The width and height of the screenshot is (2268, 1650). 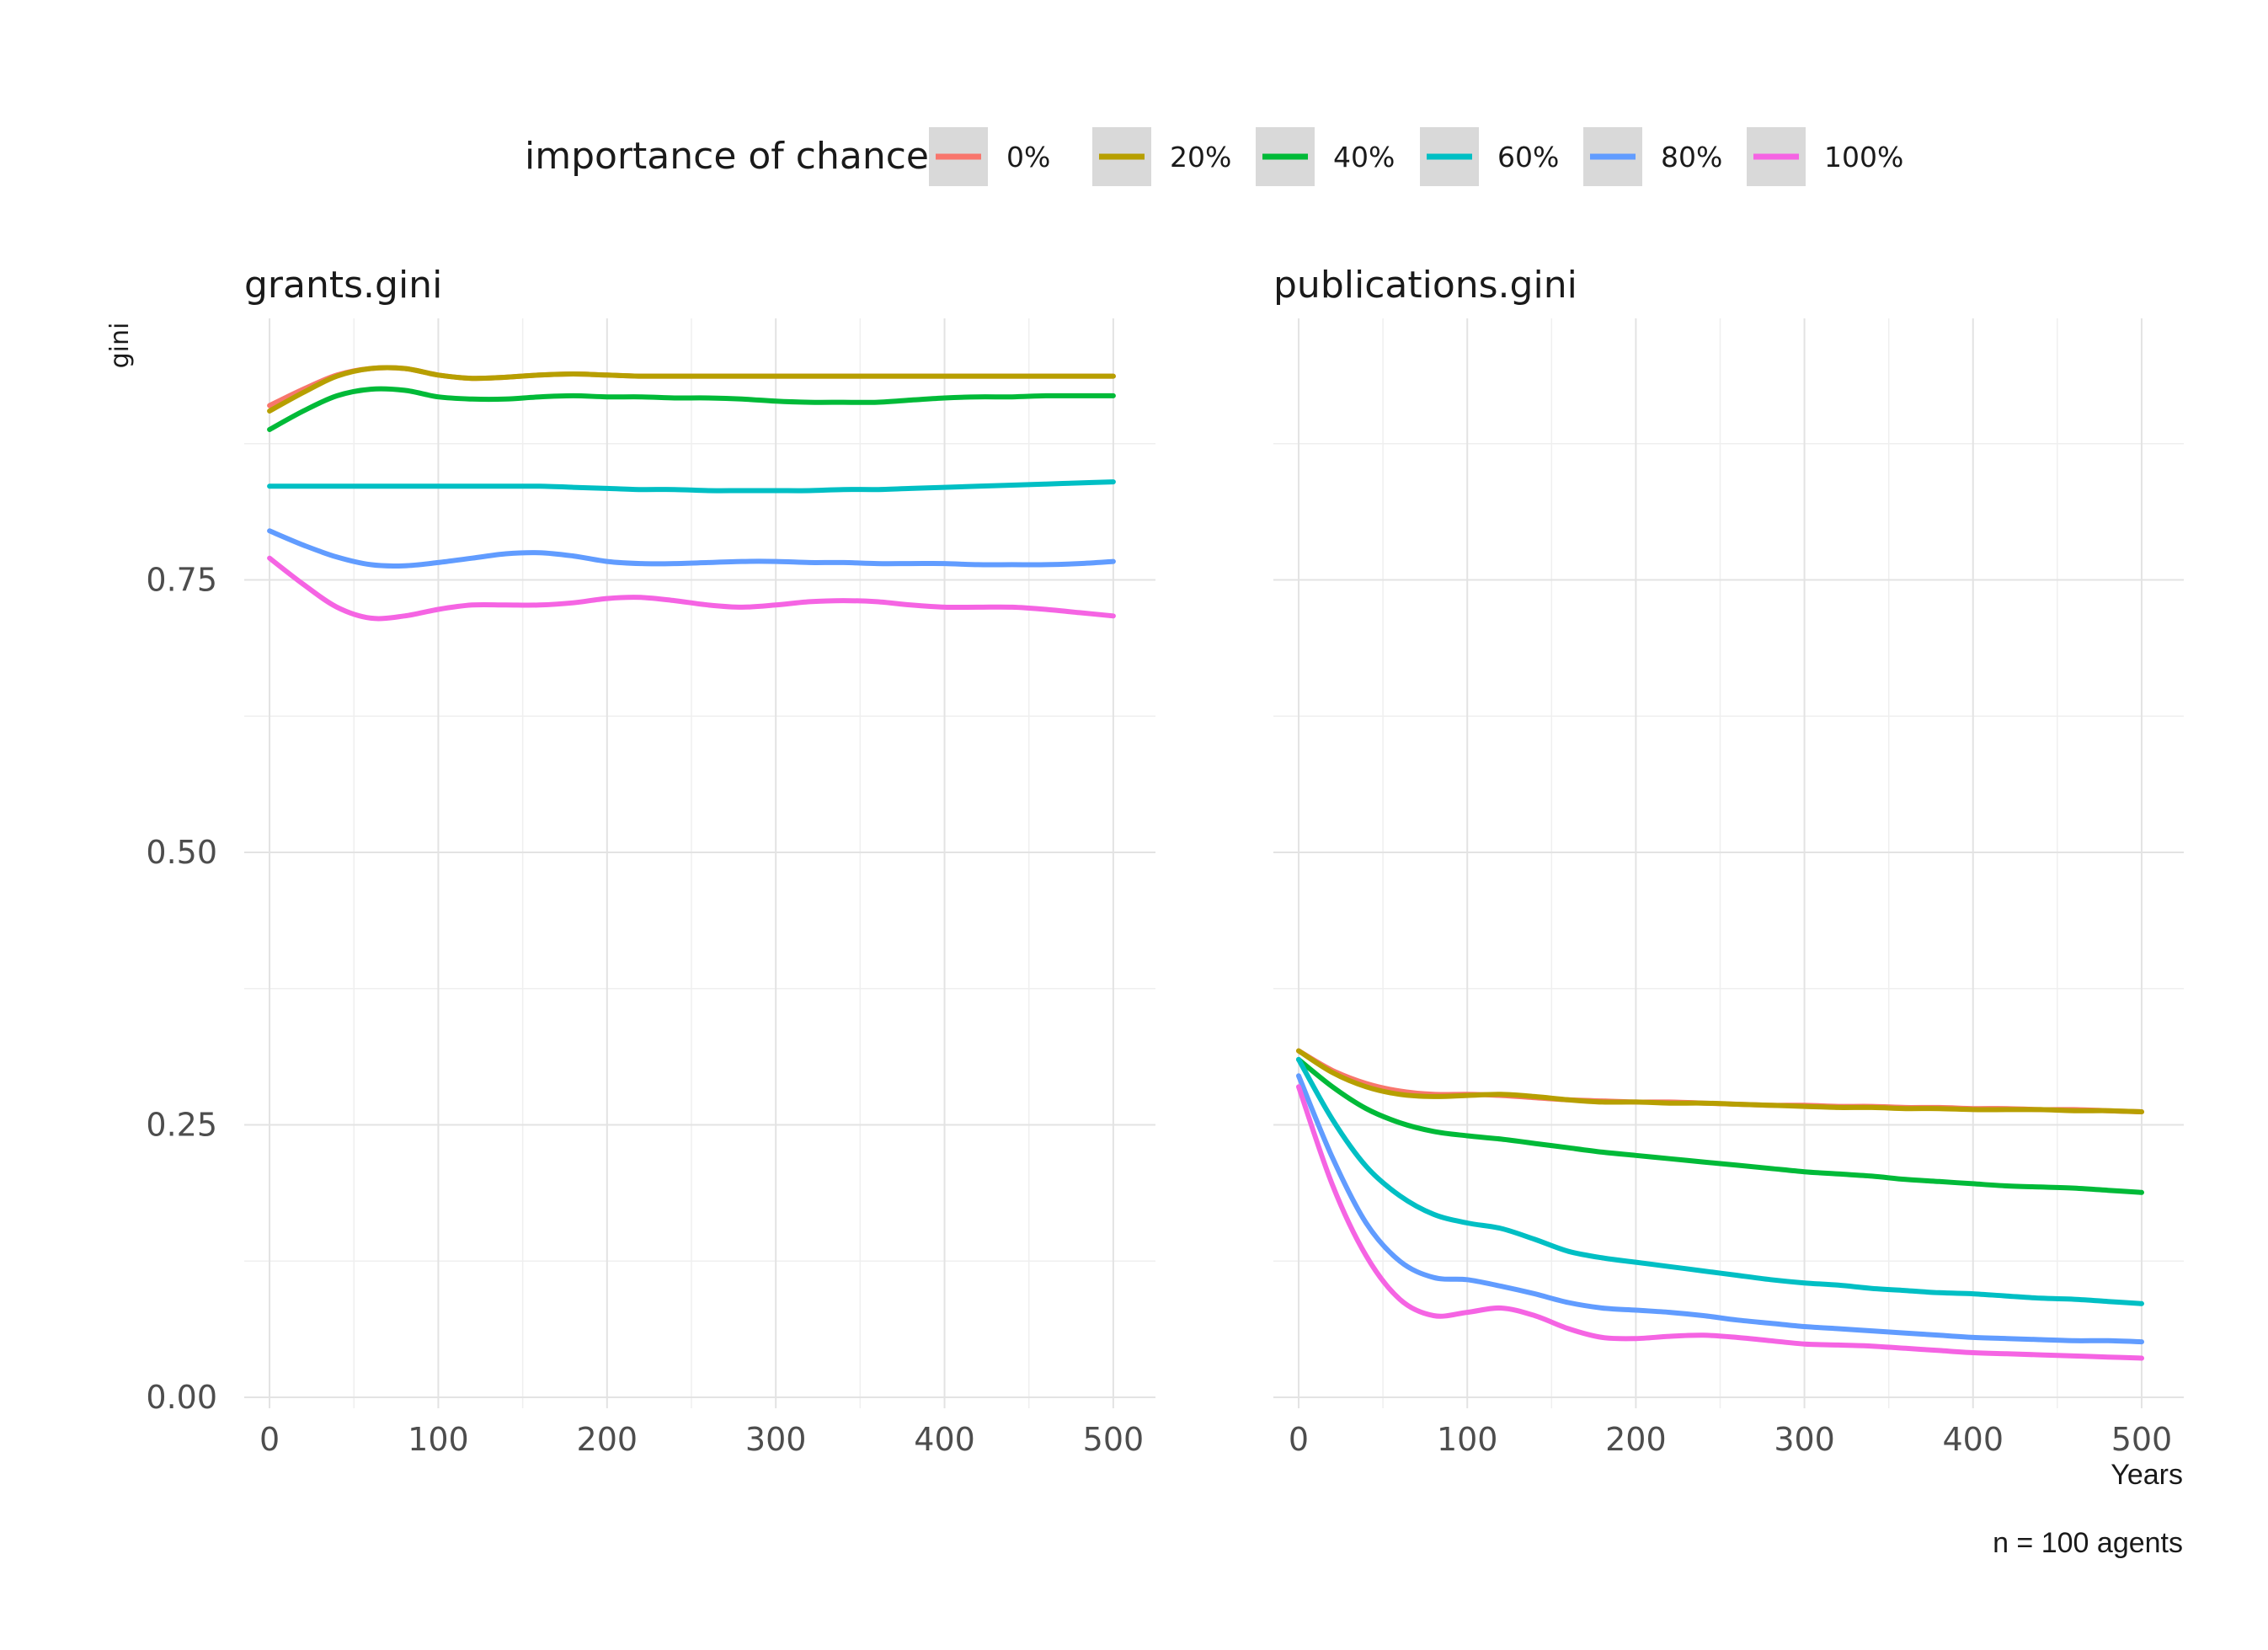 I want to click on legend-item-100pct: 100%, so click(x=1825, y=156).